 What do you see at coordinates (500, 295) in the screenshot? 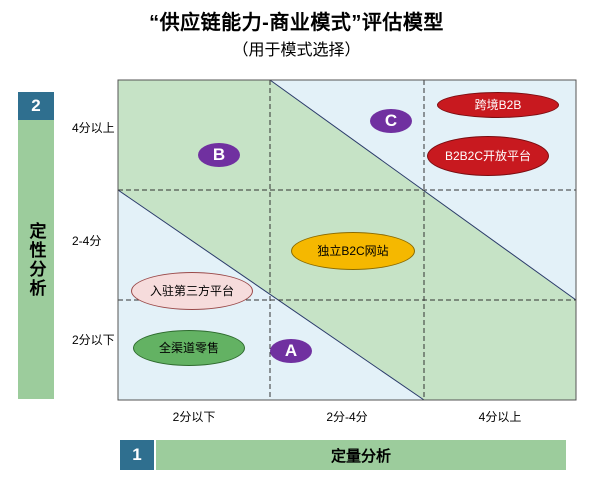
I see `zone-corner-green` at bounding box center [500, 295].